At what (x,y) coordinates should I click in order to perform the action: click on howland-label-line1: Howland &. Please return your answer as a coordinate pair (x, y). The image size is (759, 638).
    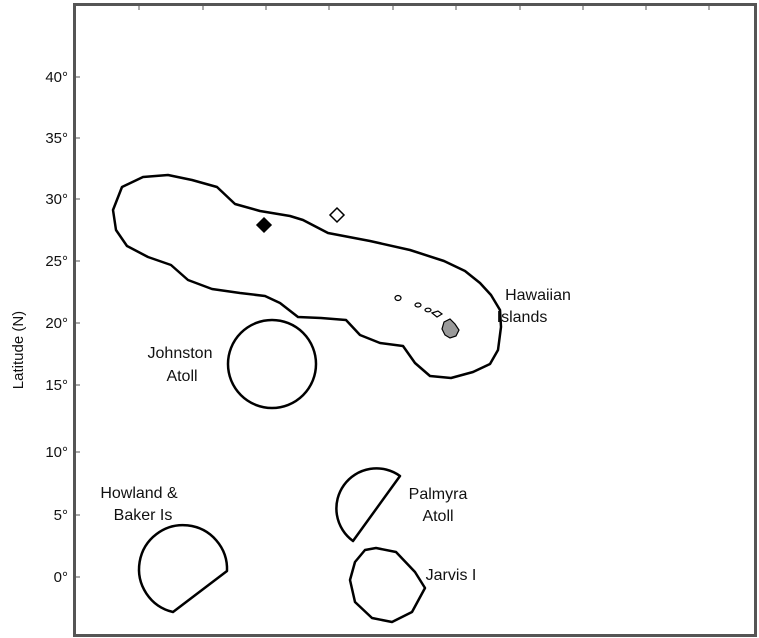
    Looking at the image, I should click on (139, 493).